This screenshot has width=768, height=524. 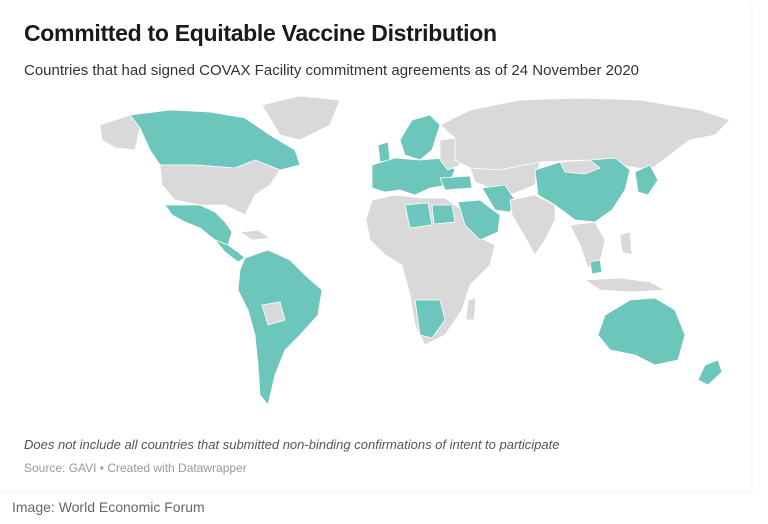 I want to click on uk, so click(x=384, y=152).